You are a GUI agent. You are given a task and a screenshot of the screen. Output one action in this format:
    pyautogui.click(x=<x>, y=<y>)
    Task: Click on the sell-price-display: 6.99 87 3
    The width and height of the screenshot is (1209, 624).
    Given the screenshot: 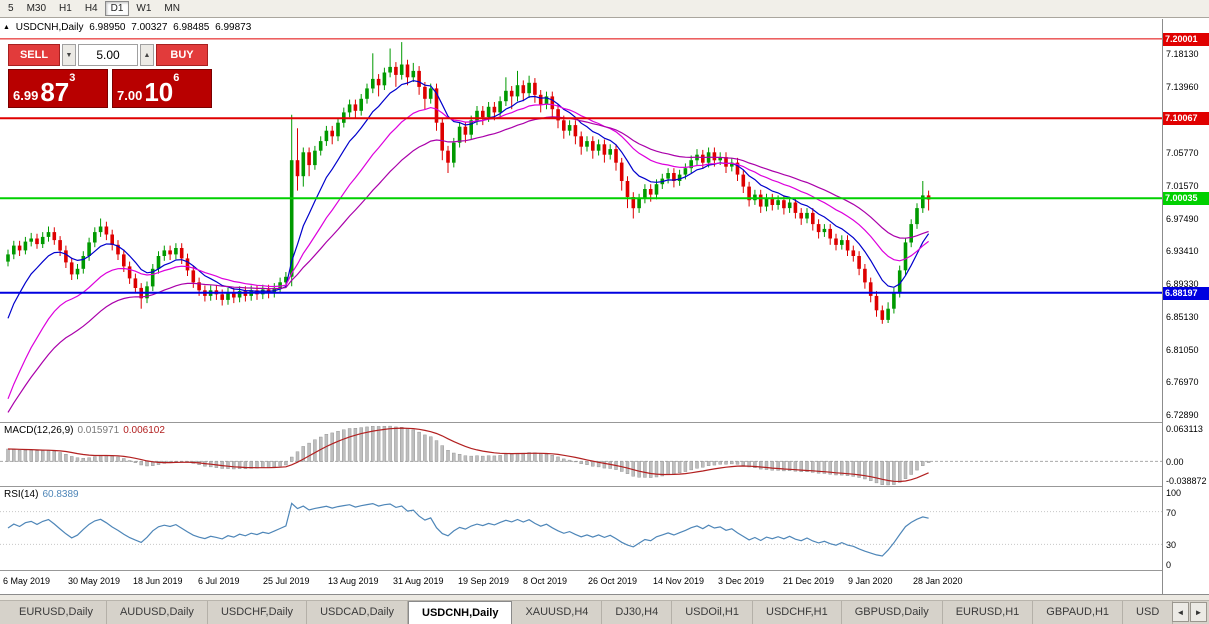 What is the action you would take?
    pyautogui.click(x=58, y=88)
    